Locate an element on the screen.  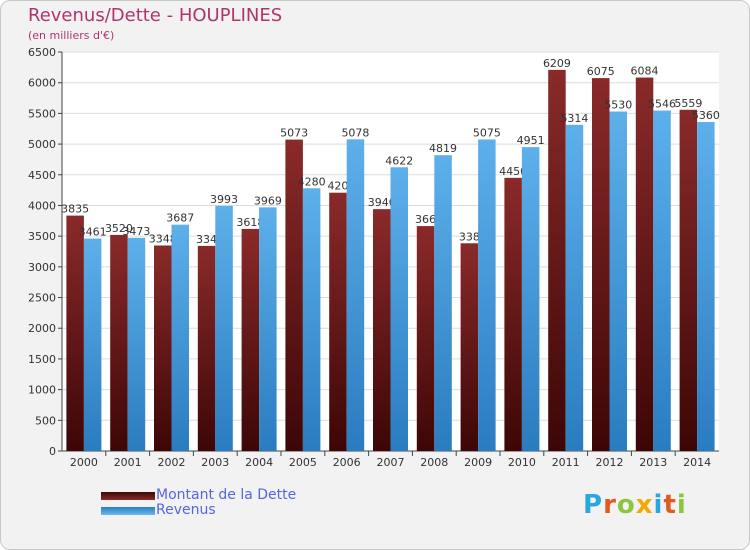
data-label-revenus: 5546 is located at coordinates (662, 104).